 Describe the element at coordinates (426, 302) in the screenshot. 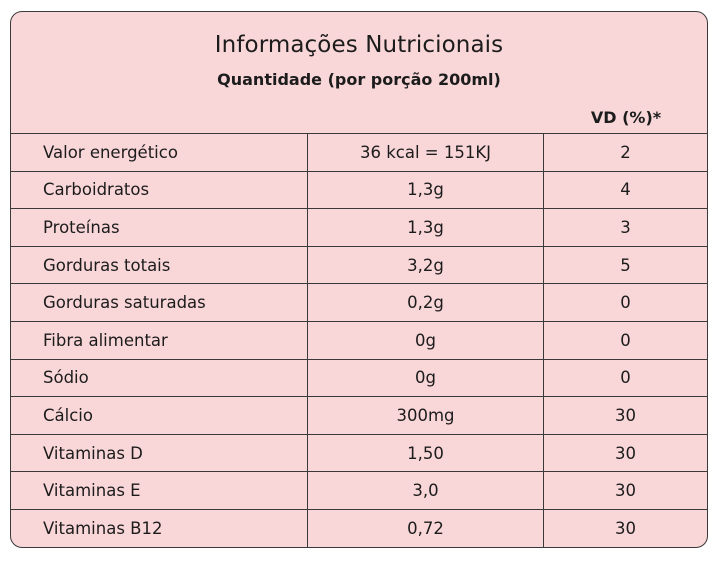

I see `nutrient-quantity: 0,2g` at that location.